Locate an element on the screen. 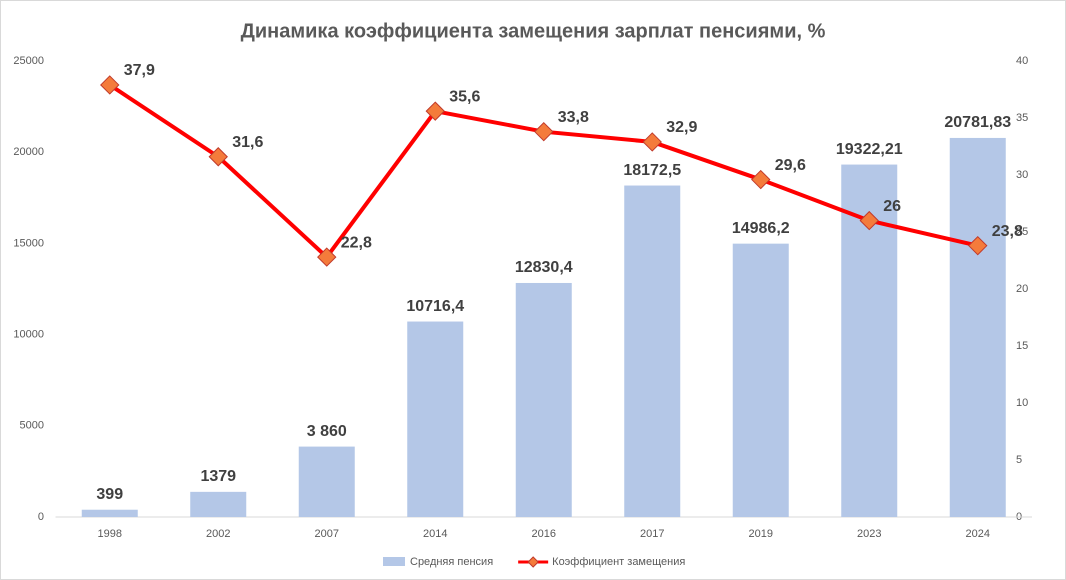 This screenshot has height=580, width=1066. y-tick-label: 0 is located at coordinates (41, 517).